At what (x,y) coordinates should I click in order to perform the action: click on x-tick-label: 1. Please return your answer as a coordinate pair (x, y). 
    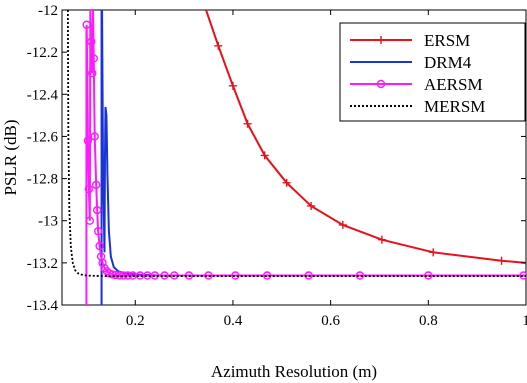
    Looking at the image, I should click on (524, 321).